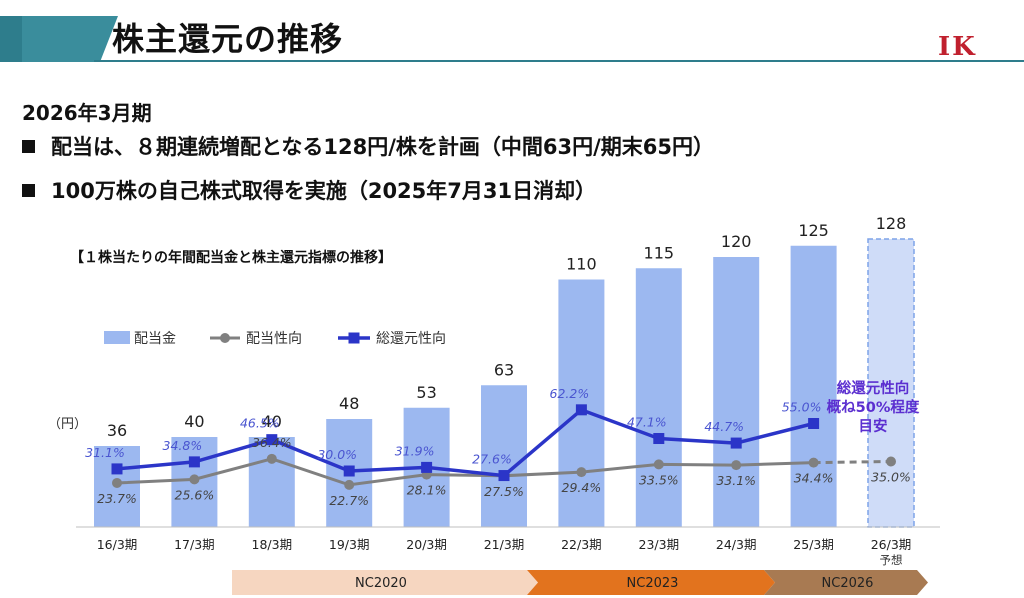 This screenshot has width=1024, height=598. What do you see at coordinates (736, 480) in the screenshot?
I see `payout-ratio-label: 33.1%` at bounding box center [736, 480].